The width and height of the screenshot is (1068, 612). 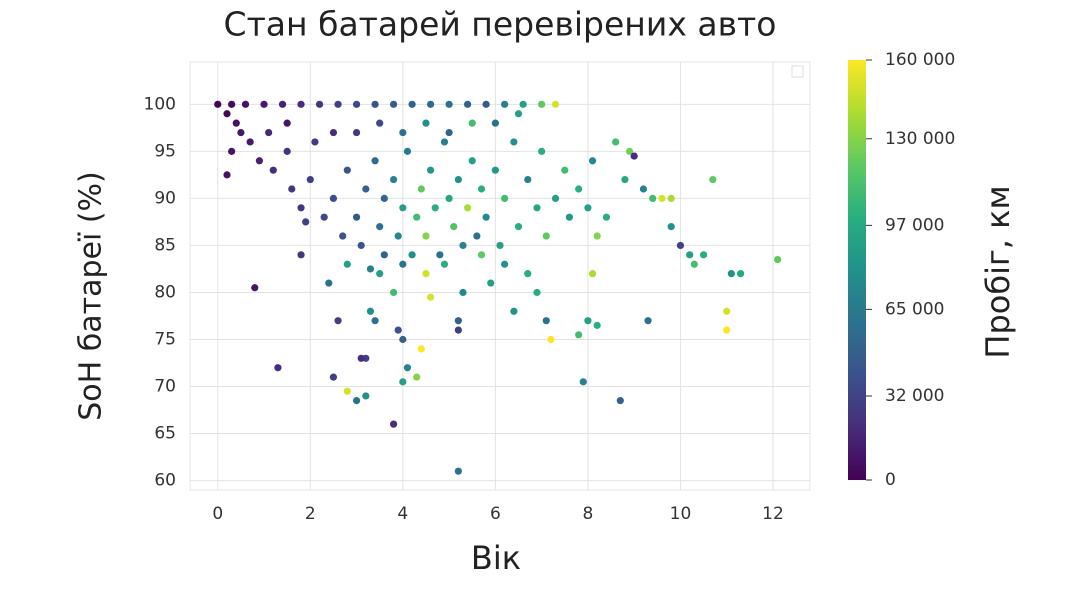 I want to click on legend-box, so click(x=797, y=71).